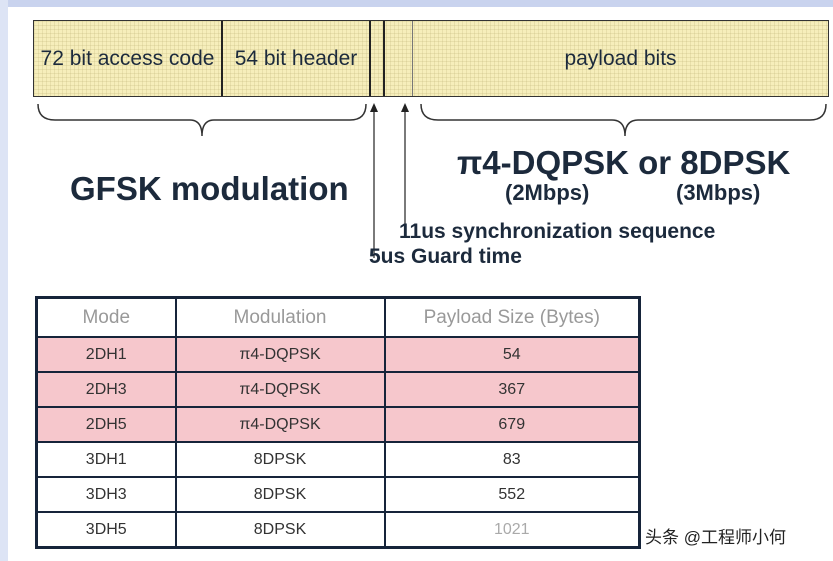  I want to click on access-code-field: 72 bit access code, so click(128, 58).